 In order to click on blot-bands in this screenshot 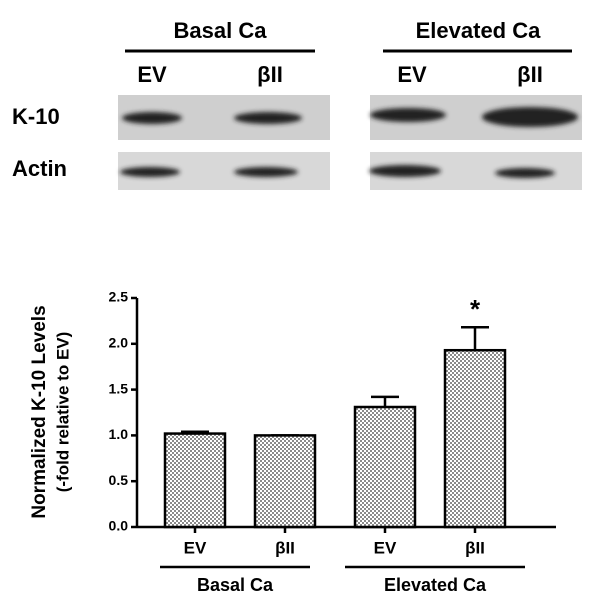, I will do `click(349, 142)`.